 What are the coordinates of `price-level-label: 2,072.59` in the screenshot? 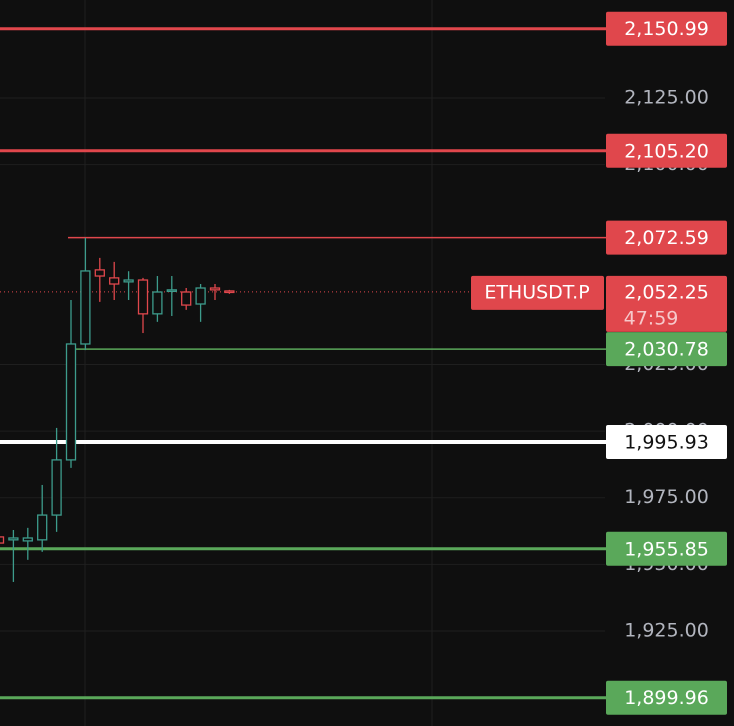 It's located at (666, 238).